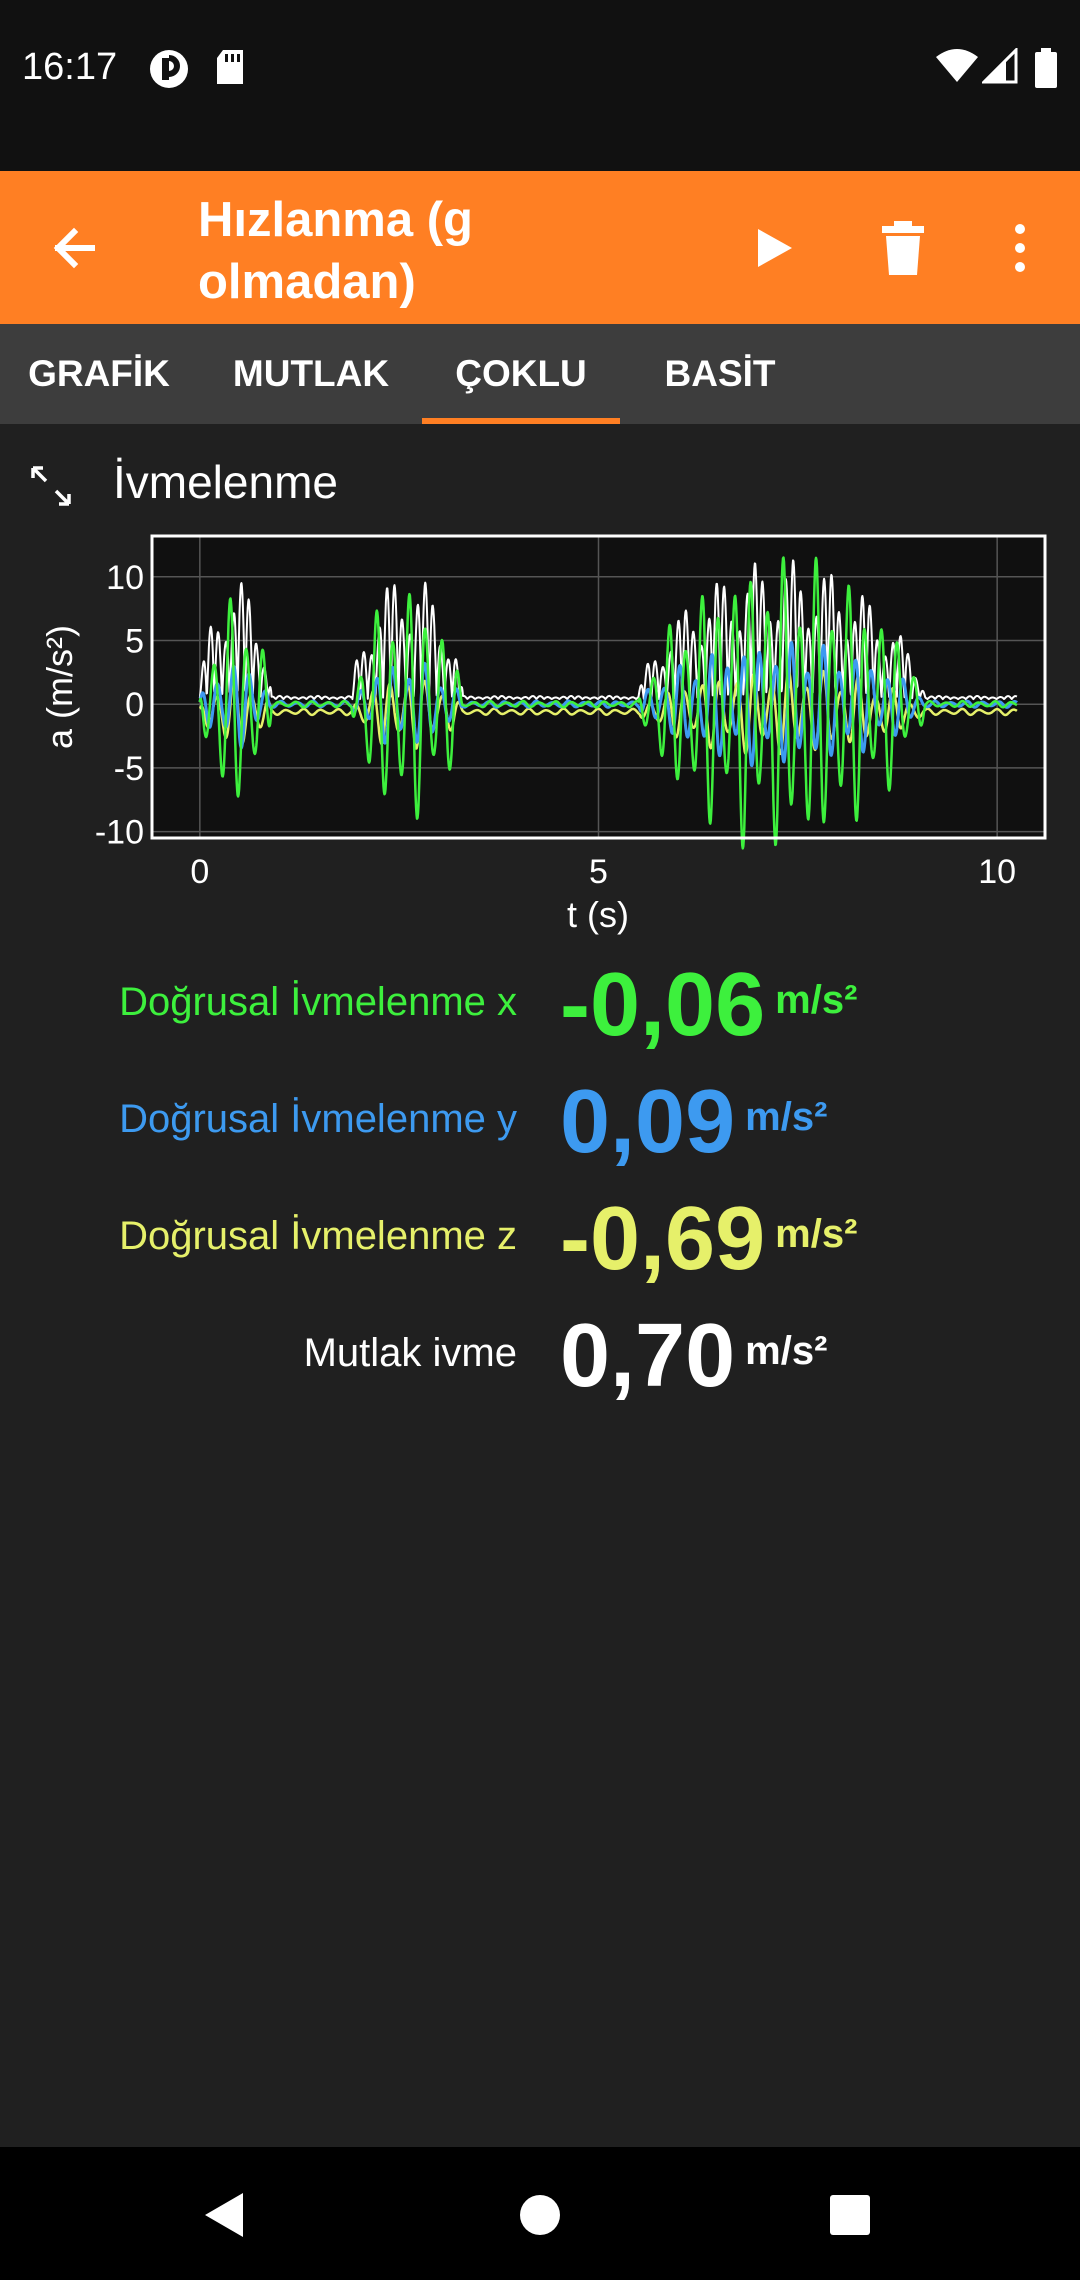 This screenshot has height=2280, width=1080. I want to click on reading-unit-abs: m/s², so click(786, 1351).